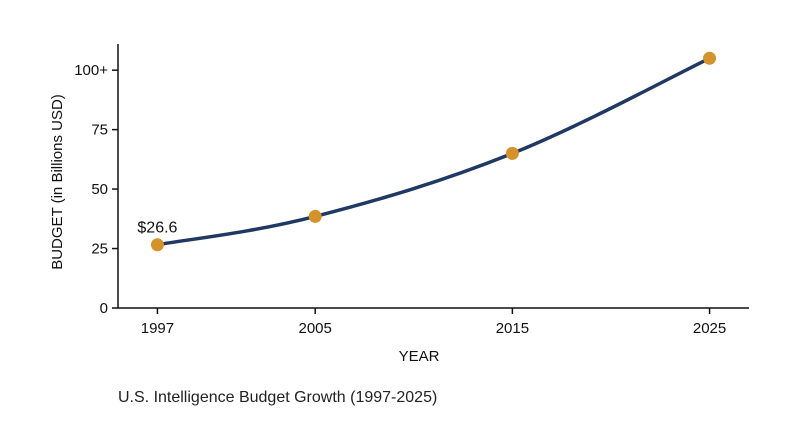 This screenshot has height=447, width=800. What do you see at coordinates (419, 356) in the screenshot?
I see `x-axis-title: YEAR` at bounding box center [419, 356].